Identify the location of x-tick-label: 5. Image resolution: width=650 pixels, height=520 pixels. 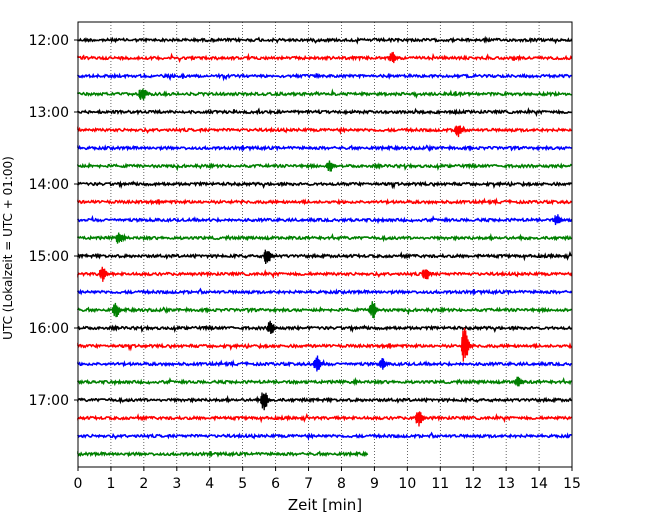
(242, 484).